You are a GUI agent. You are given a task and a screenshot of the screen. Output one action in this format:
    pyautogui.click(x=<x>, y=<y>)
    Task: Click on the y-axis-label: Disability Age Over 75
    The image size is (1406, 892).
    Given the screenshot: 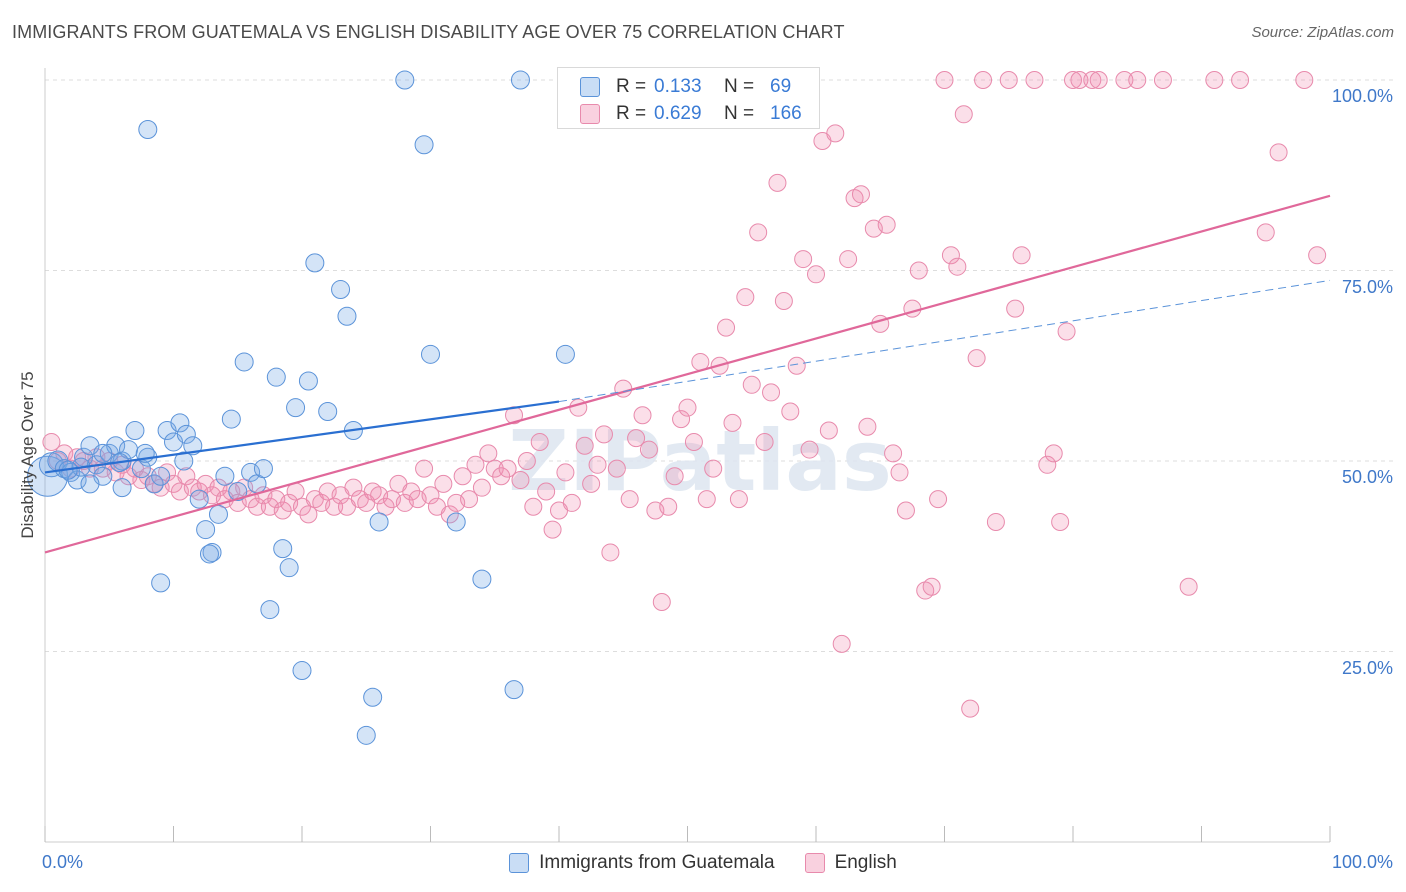 What is the action you would take?
    pyautogui.click(x=27, y=455)
    